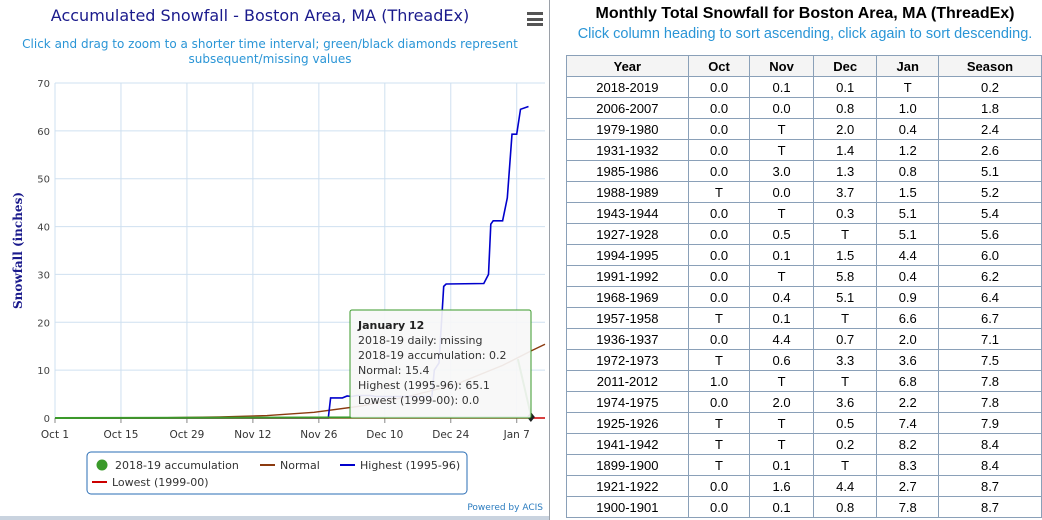 The width and height of the screenshot is (1042, 520). I want to click on cell-nov: 0.0, so click(781, 192).